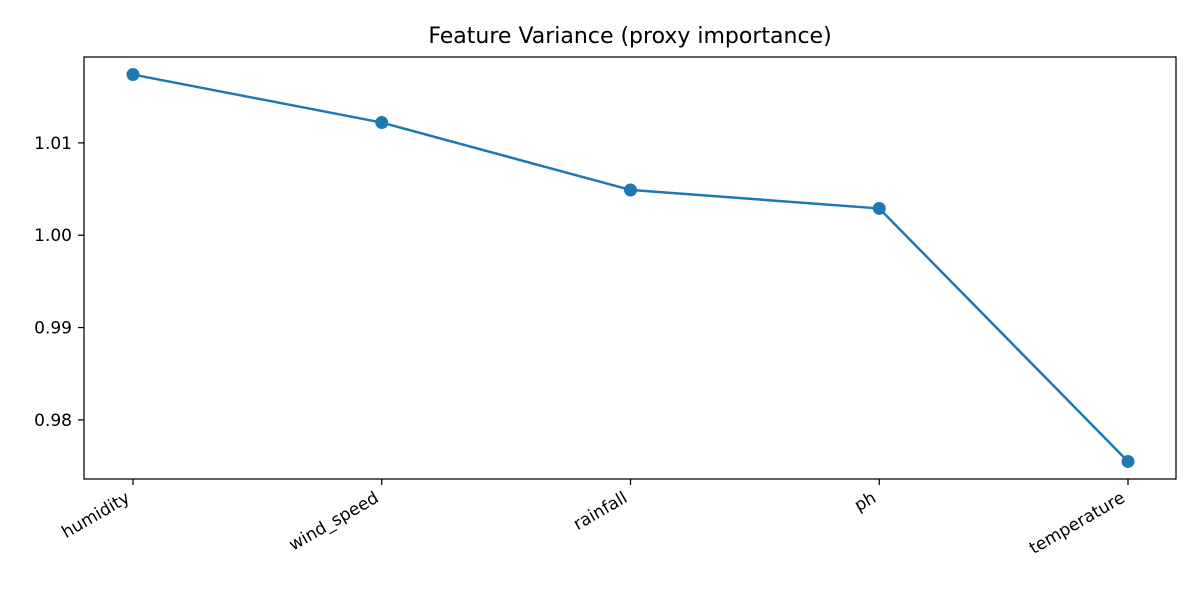 This screenshot has width=1200, height=604. What do you see at coordinates (865, 502) in the screenshot?
I see `x-tick-label: ph` at bounding box center [865, 502].